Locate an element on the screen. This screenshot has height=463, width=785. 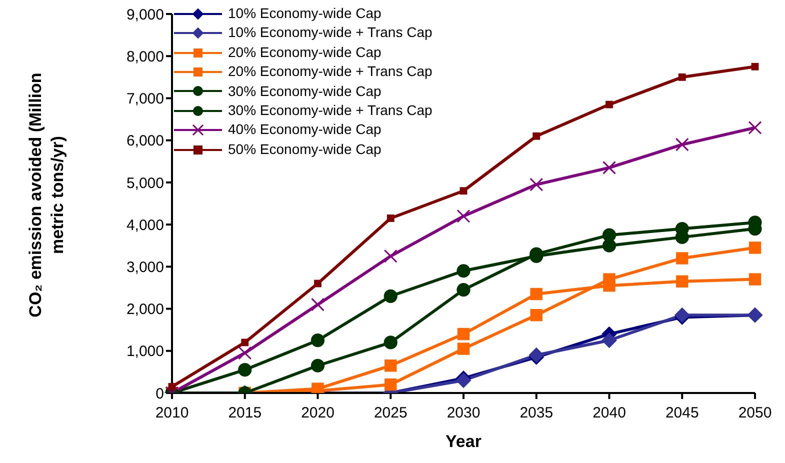
legend-label: 30% Economy-wide Cap is located at coordinates (305, 91).